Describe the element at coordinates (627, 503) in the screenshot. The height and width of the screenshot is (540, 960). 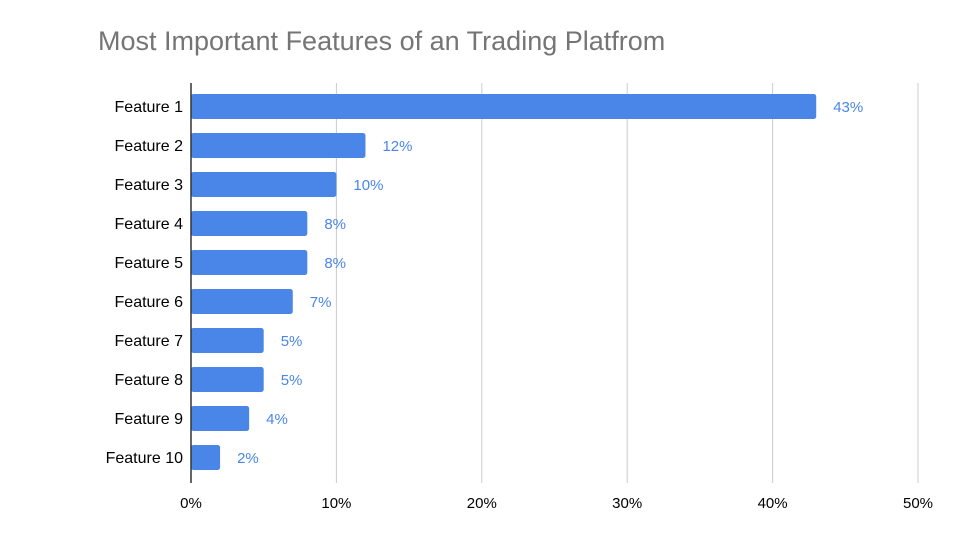
I see `x-tick-label-3: 30%` at that location.